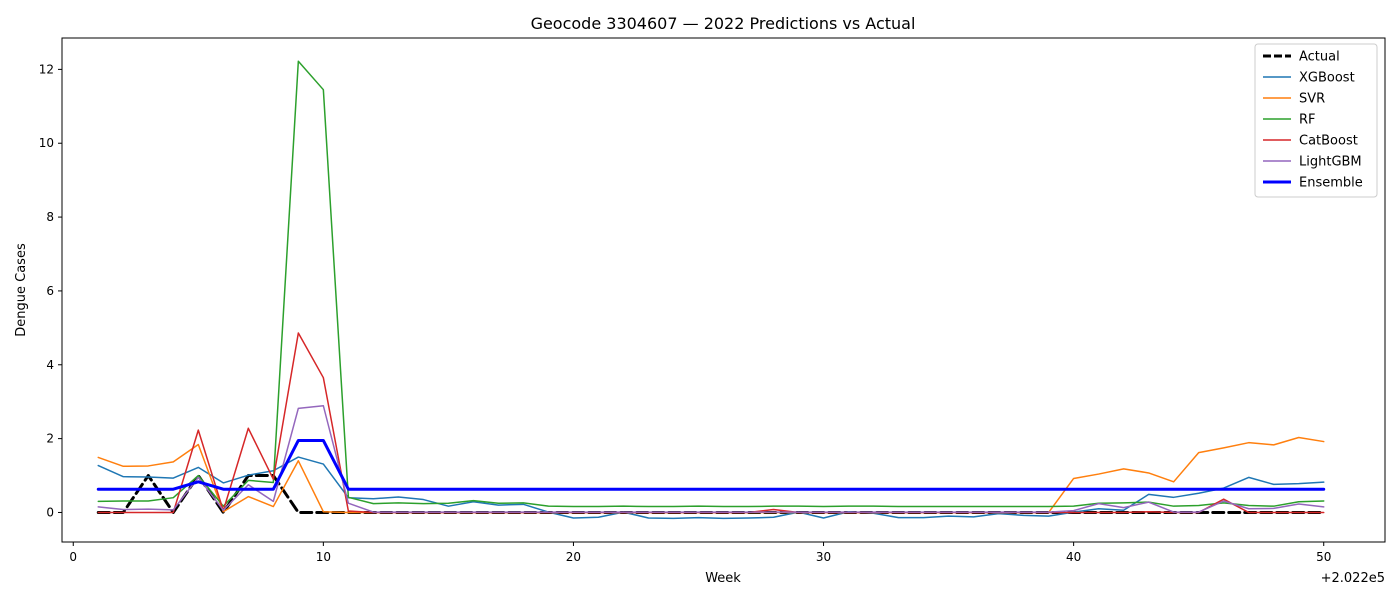 The width and height of the screenshot is (1400, 600). I want to click on x-tick-label: 50, so click(1323, 557).